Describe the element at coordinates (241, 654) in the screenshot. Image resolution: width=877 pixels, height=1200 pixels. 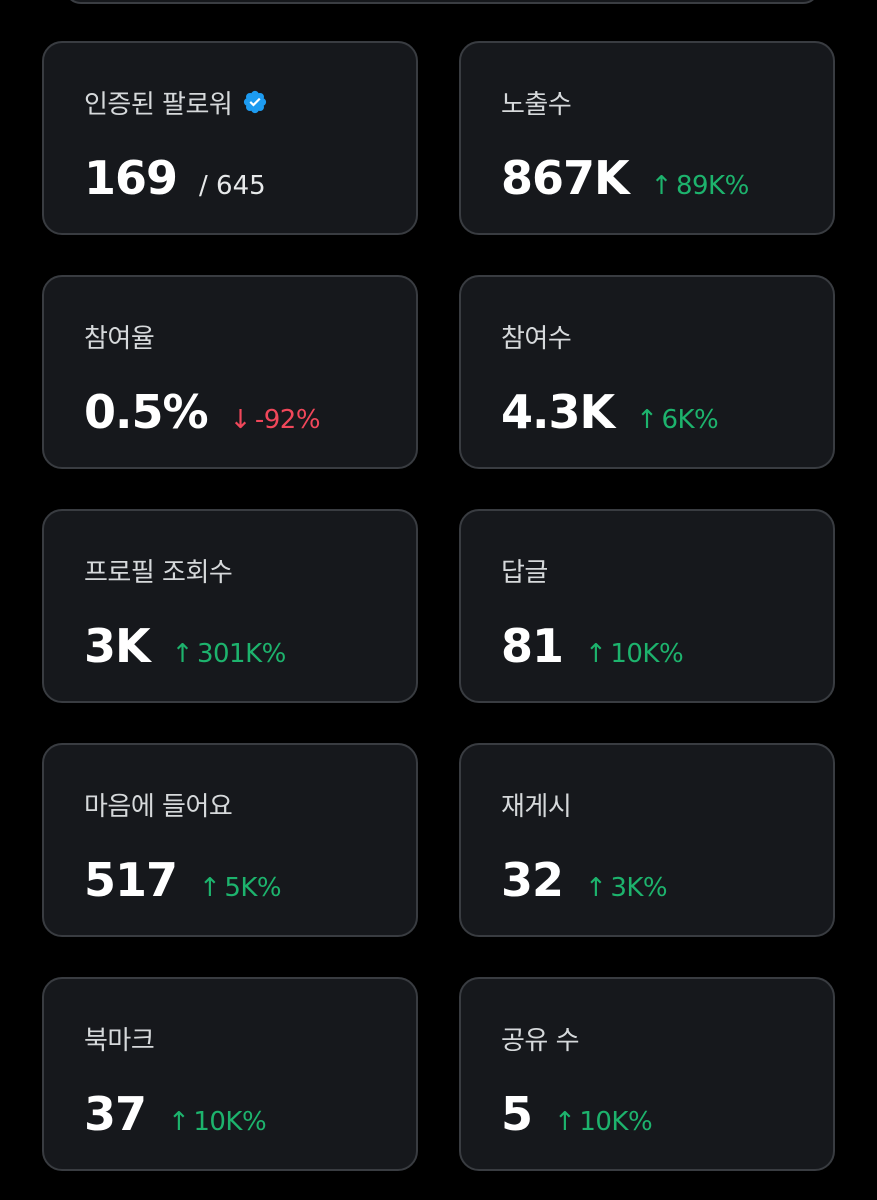
I see `delta-value: 301K%` at that location.